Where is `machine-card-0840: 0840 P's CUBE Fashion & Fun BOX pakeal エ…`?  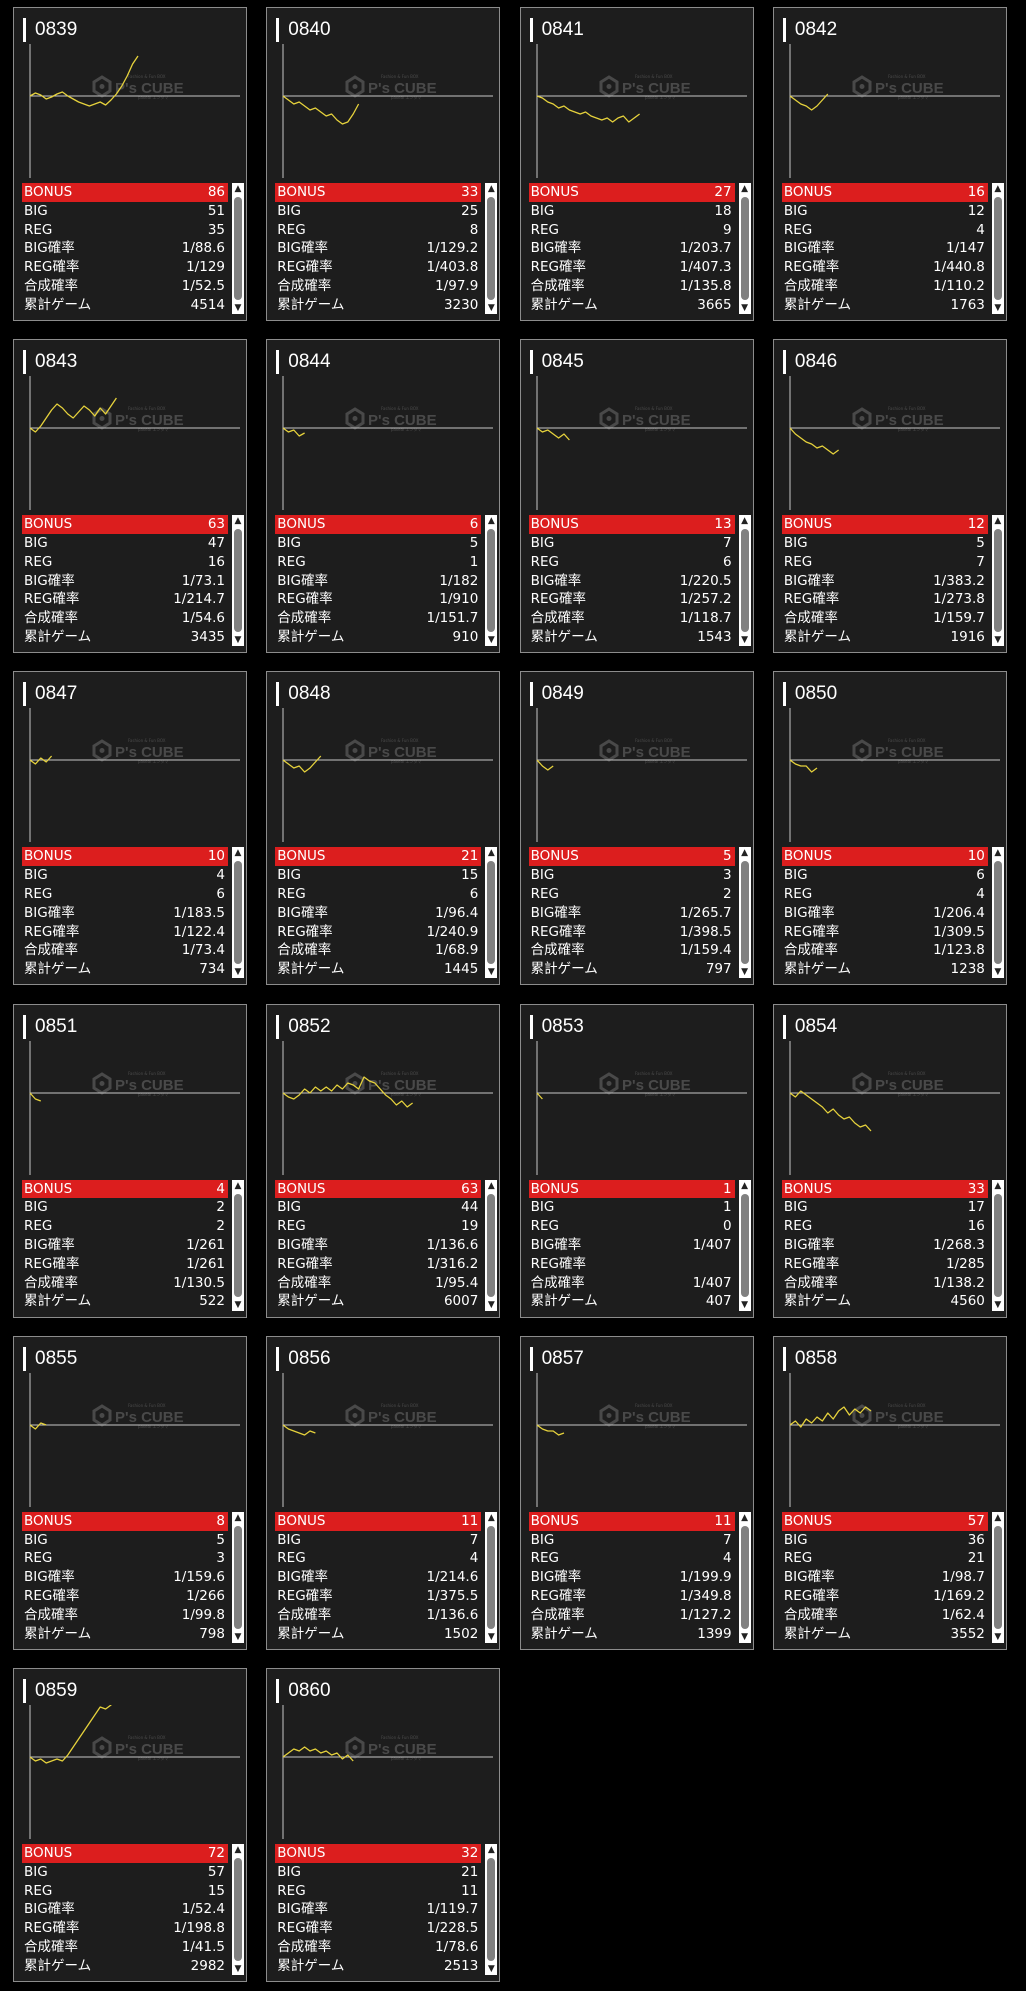
machine-card-0840: 0840 P's CUBE Fashion & Fun BOX pakeal エ… is located at coordinates (383, 164).